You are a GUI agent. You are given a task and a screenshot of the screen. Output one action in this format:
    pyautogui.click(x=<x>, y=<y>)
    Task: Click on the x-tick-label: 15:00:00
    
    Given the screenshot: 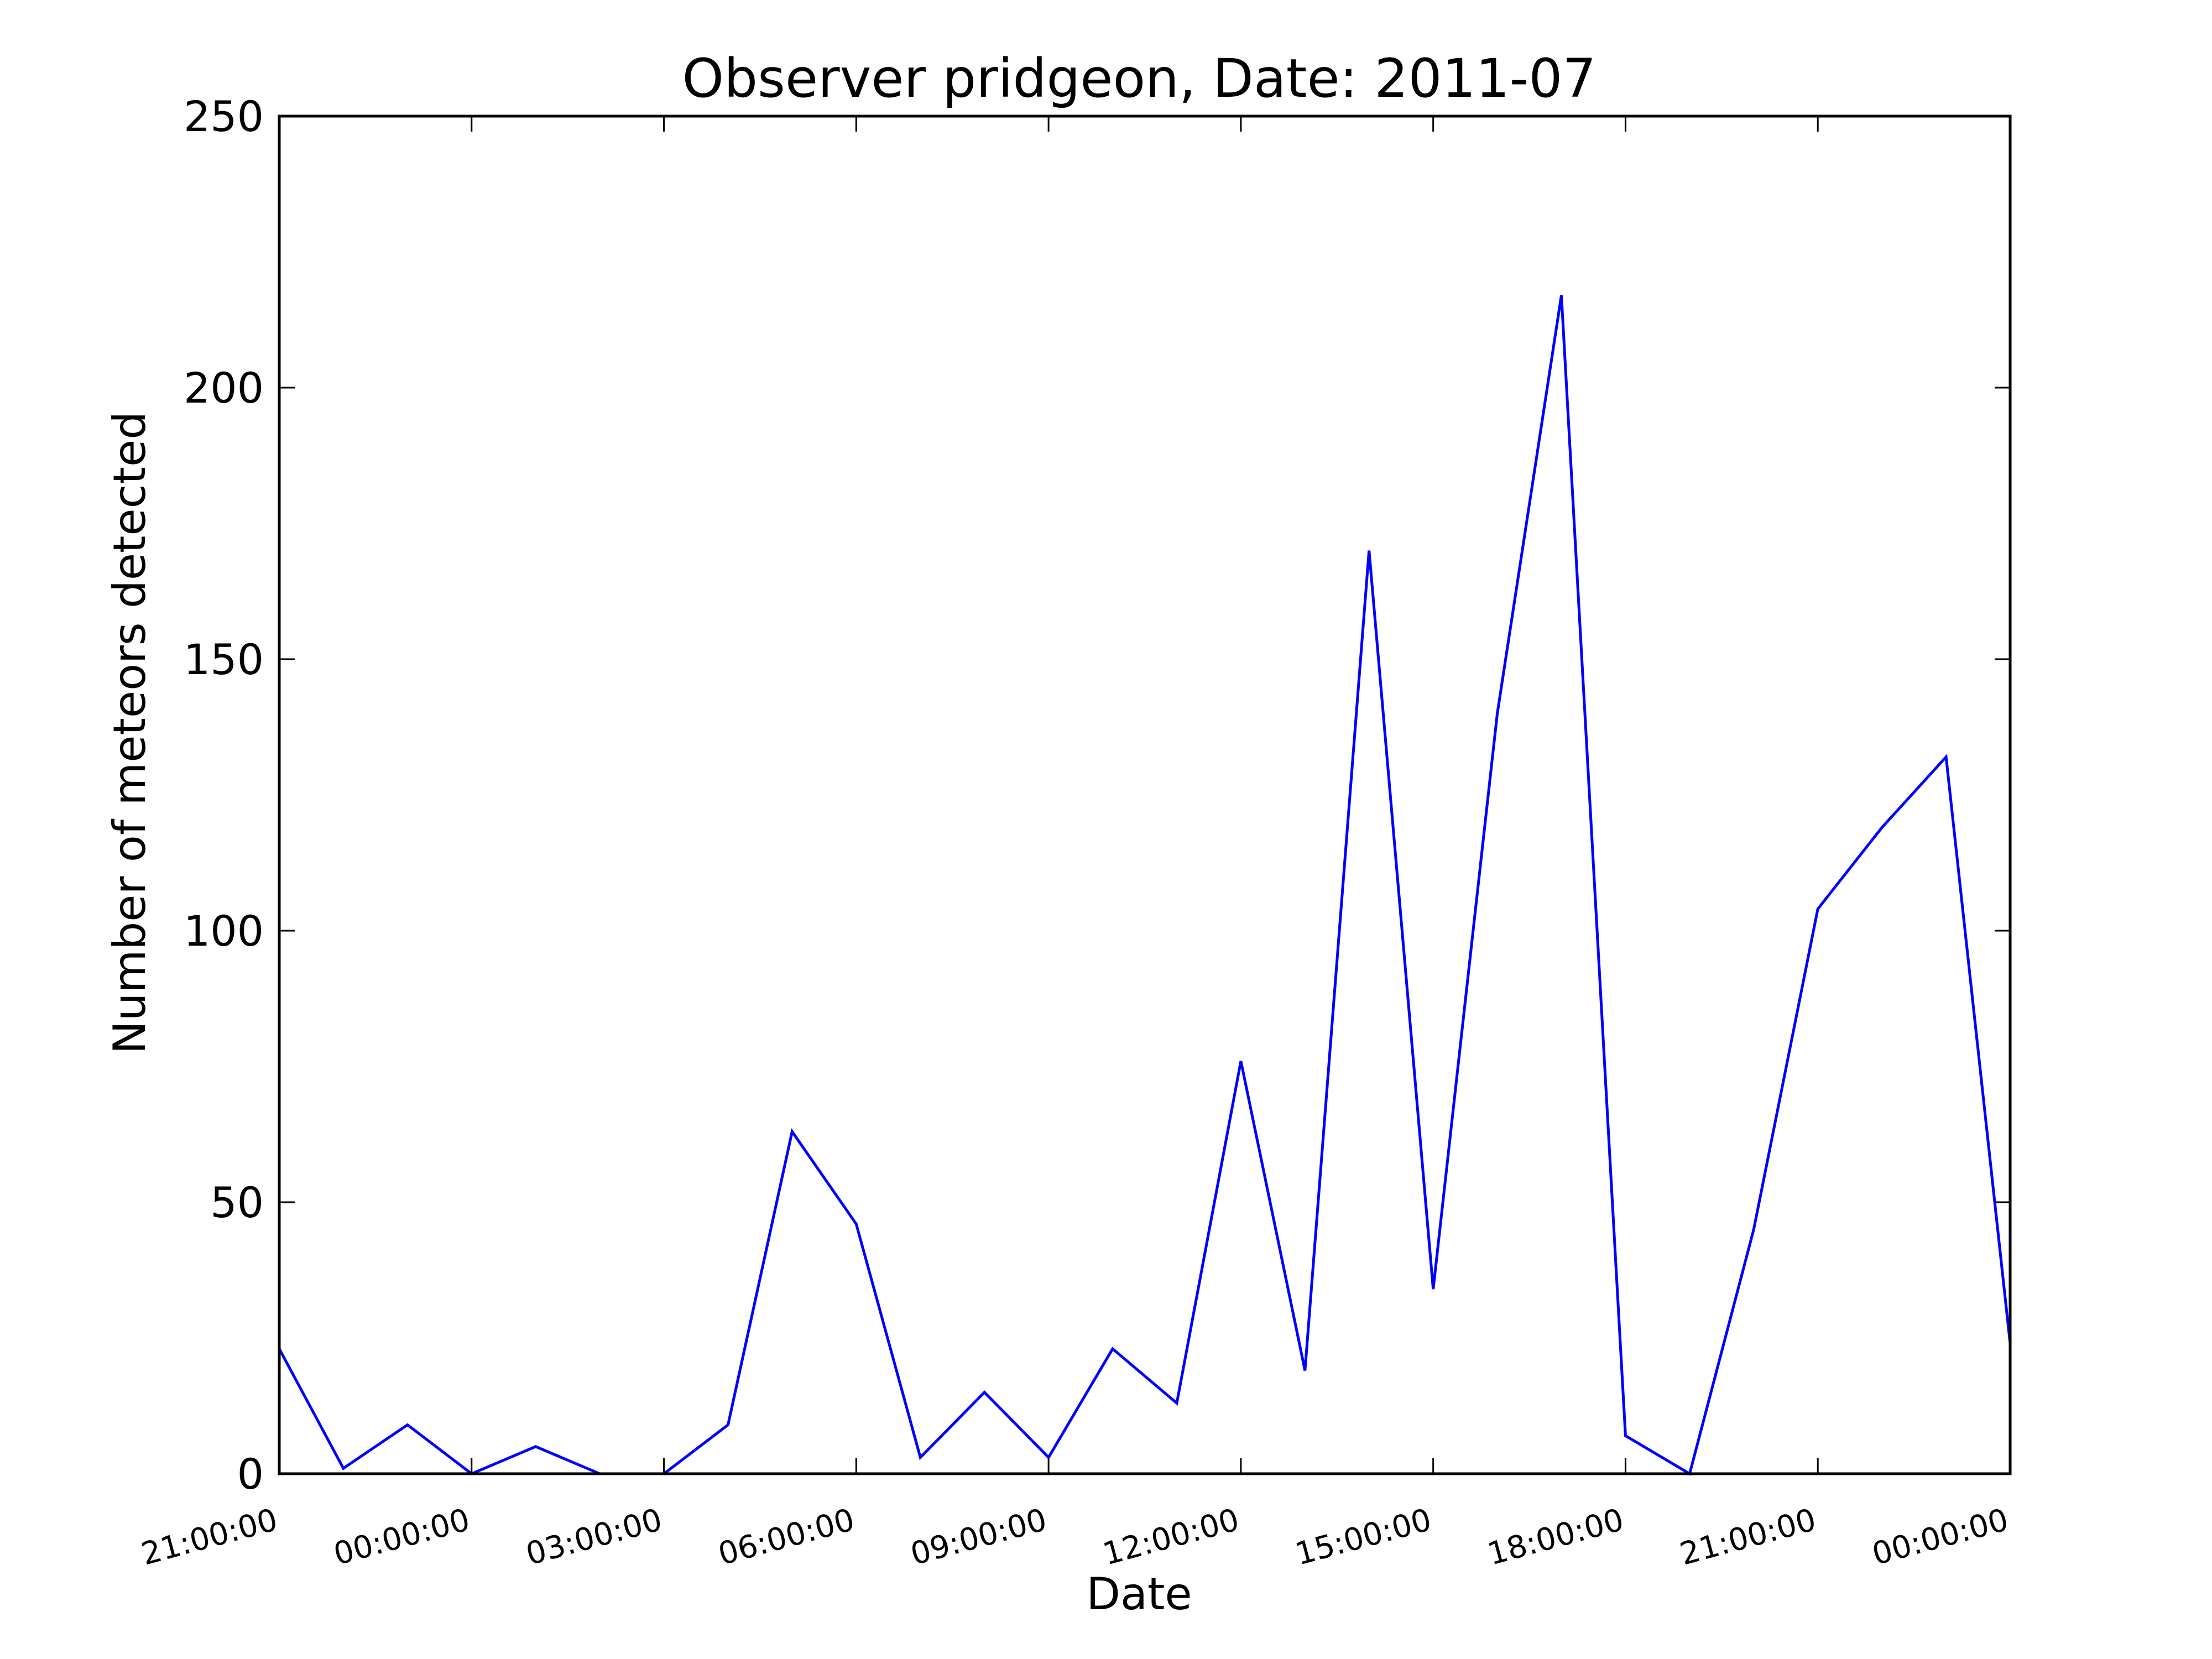 What is the action you would take?
    pyautogui.click(x=1364, y=1537)
    